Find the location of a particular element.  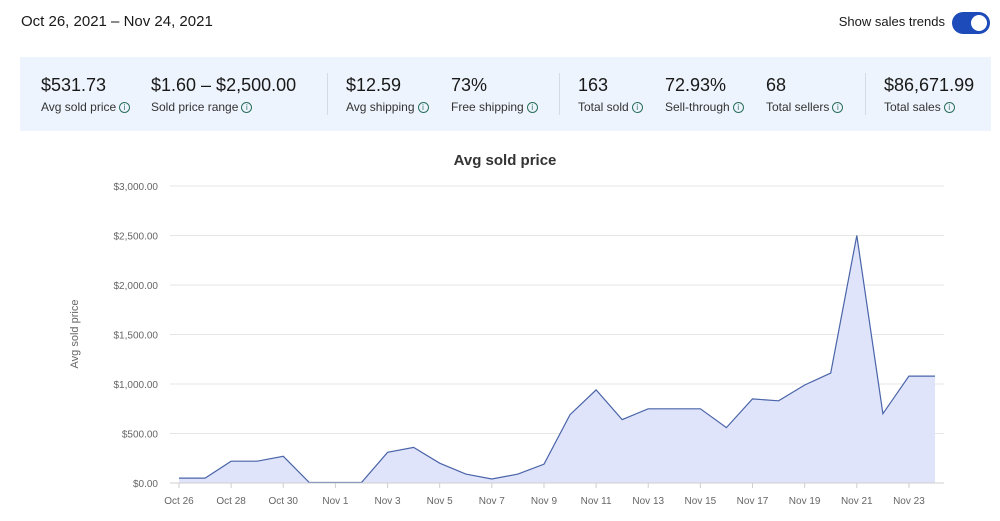

stat-label: Sold price range is located at coordinates (195, 107).